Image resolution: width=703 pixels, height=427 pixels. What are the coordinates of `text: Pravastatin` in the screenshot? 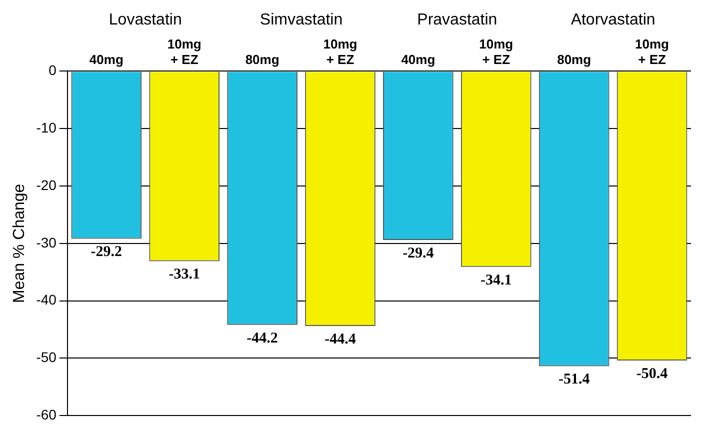 It's located at (457, 19).